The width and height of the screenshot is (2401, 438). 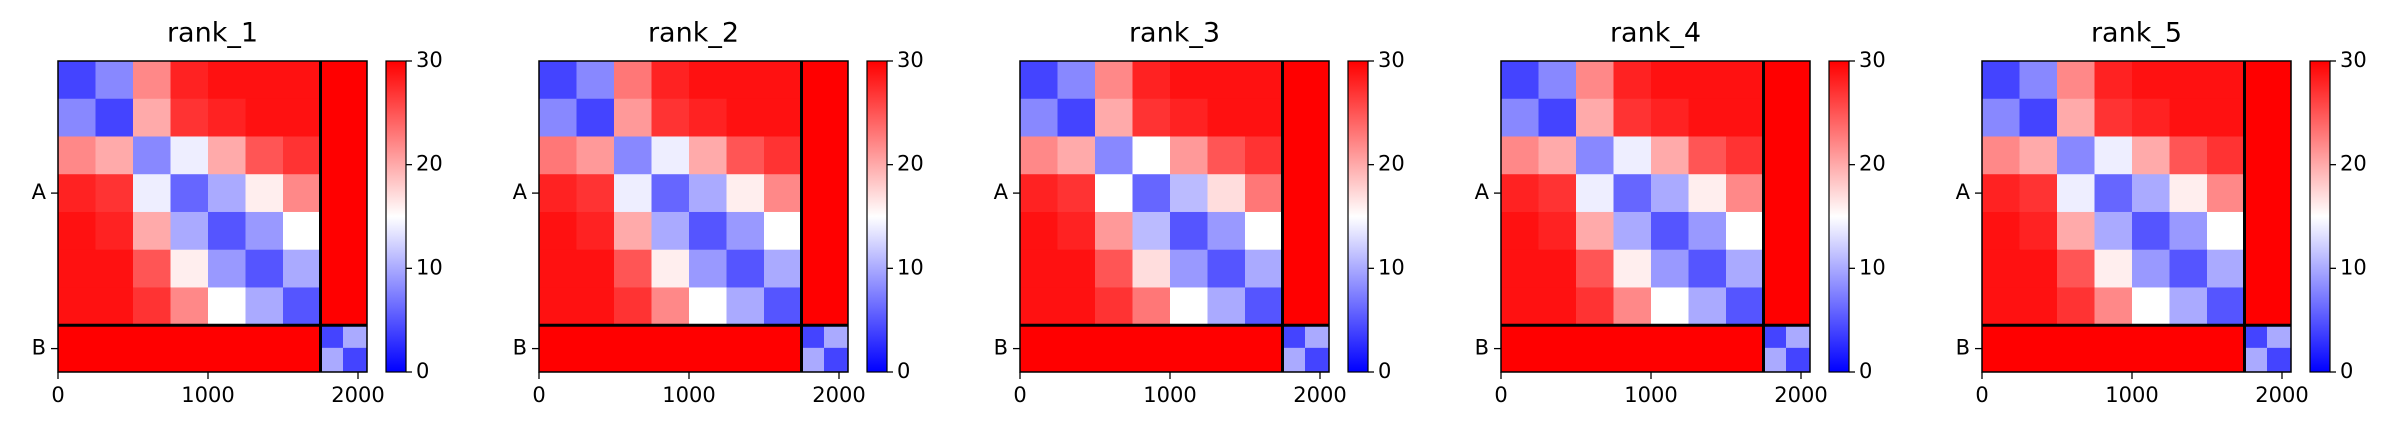 I want to click on colorbar-tick-label: 30, so click(x=2353, y=60).